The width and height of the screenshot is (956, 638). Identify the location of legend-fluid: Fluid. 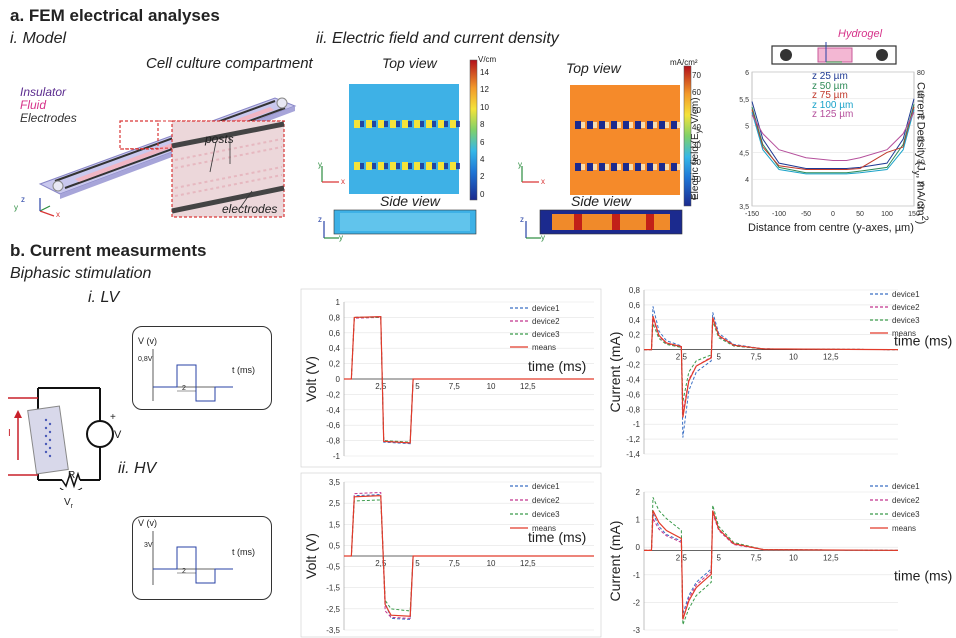
(33, 105).